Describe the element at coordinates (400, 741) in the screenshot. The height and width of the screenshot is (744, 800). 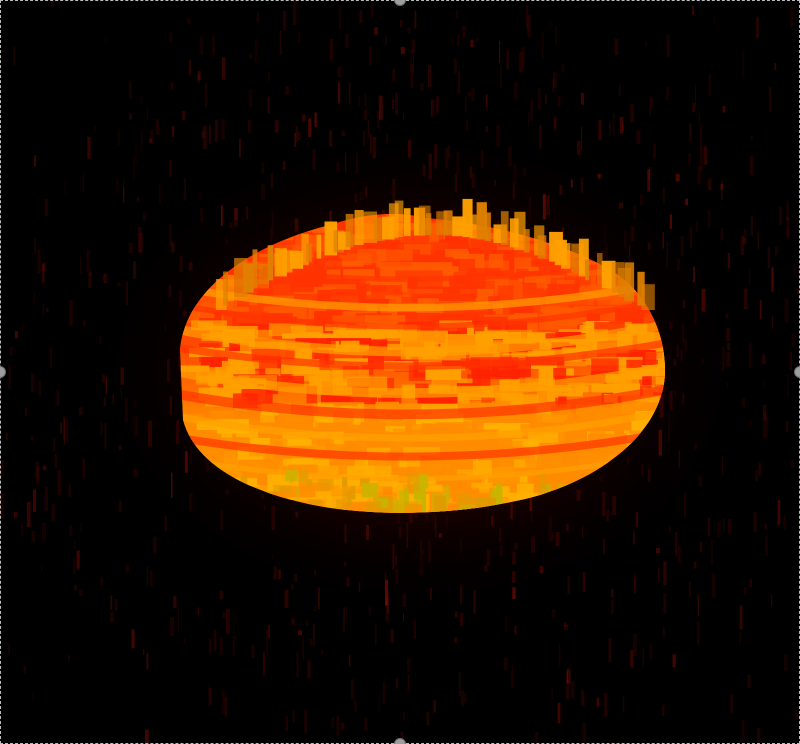
I see `resize-handle-bottom` at that location.